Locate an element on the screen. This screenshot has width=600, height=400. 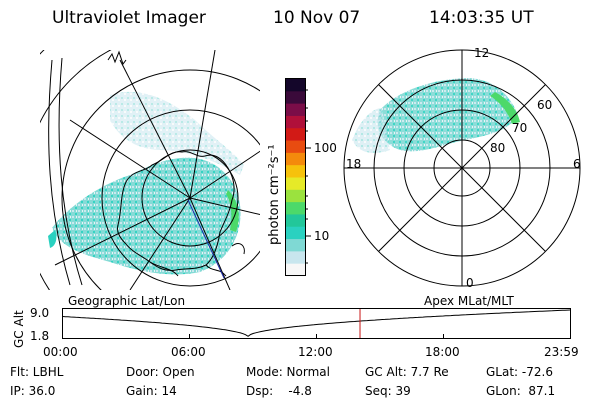
aurora-emission-left is located at coordinates (146, 216).